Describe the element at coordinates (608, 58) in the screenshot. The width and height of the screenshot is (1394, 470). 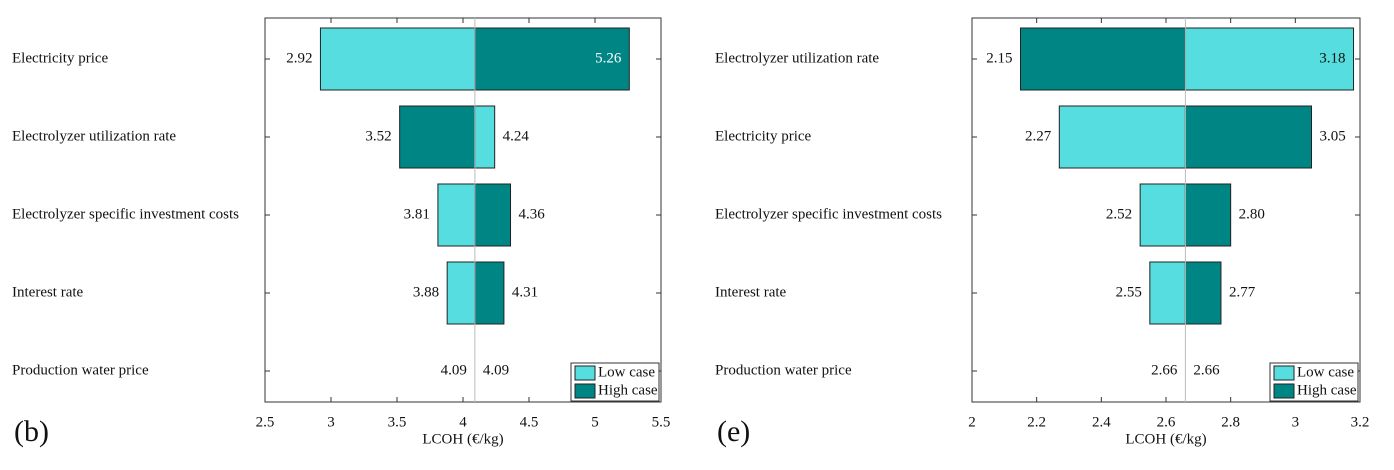
I see `value-label: 5.26` at that location.